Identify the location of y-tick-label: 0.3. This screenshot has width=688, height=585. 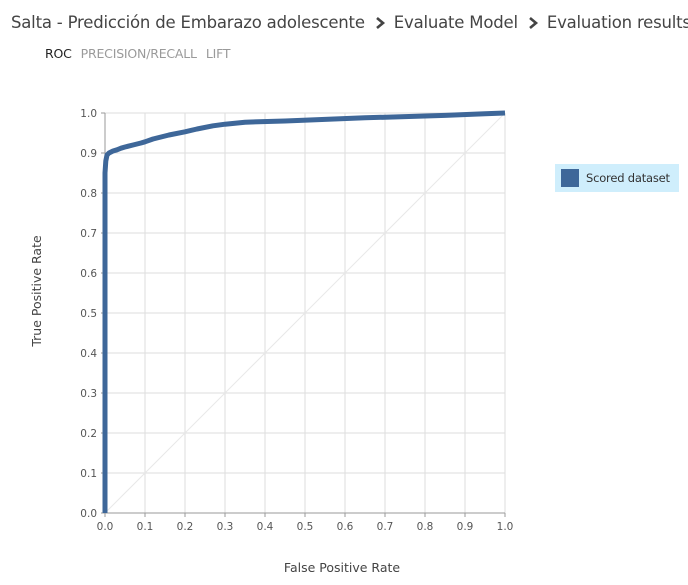
(88, 394).